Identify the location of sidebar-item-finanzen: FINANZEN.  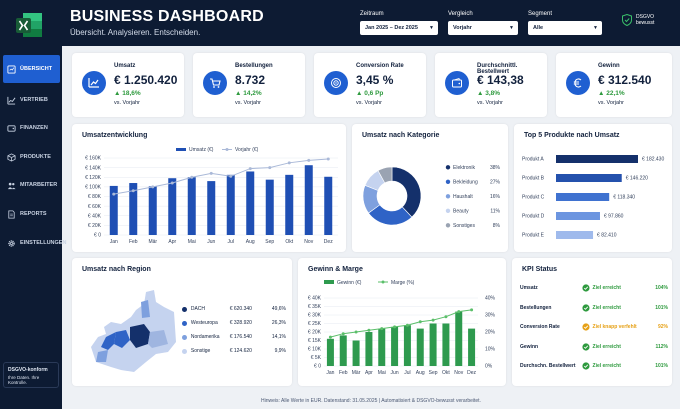
(31, 128).